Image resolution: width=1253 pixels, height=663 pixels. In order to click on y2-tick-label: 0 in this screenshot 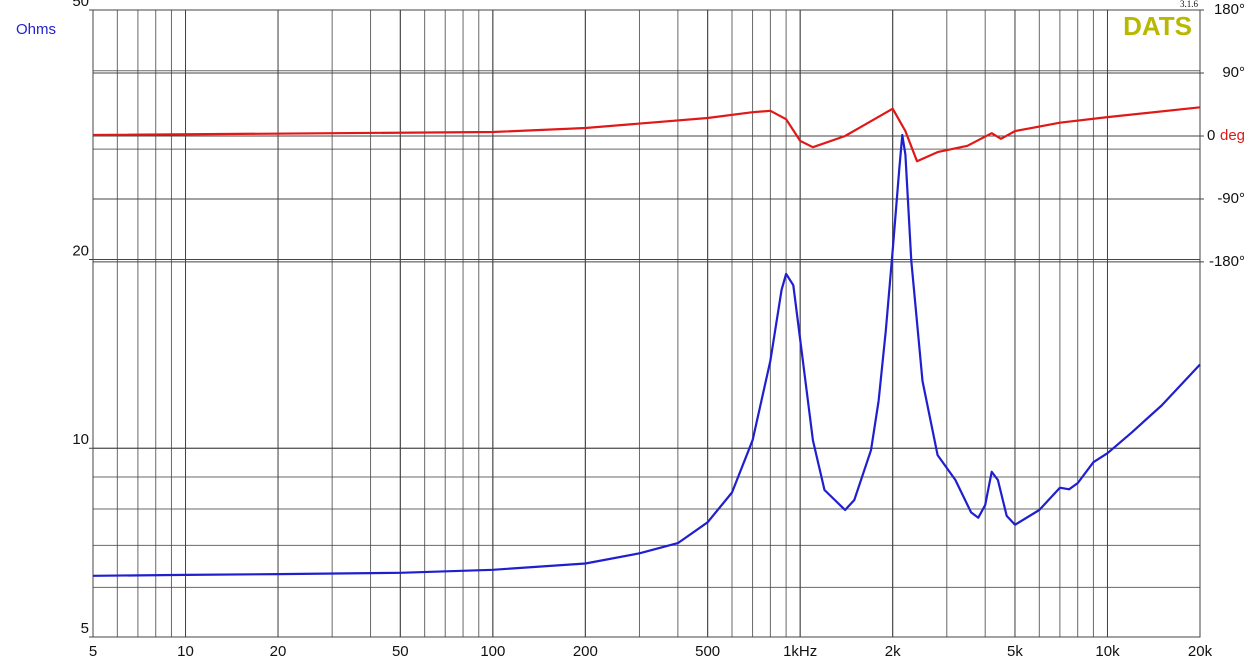, I will do `click(1211, 135)`.